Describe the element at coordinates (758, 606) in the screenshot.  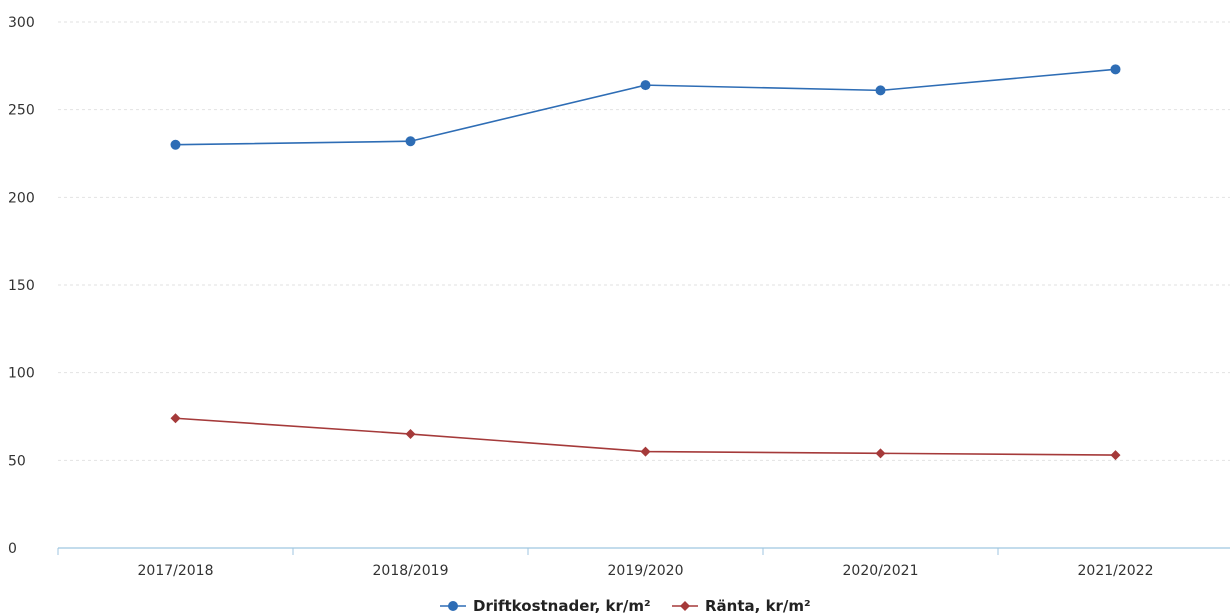
I see `legend-label: Ränta, kr/m²` at that location.